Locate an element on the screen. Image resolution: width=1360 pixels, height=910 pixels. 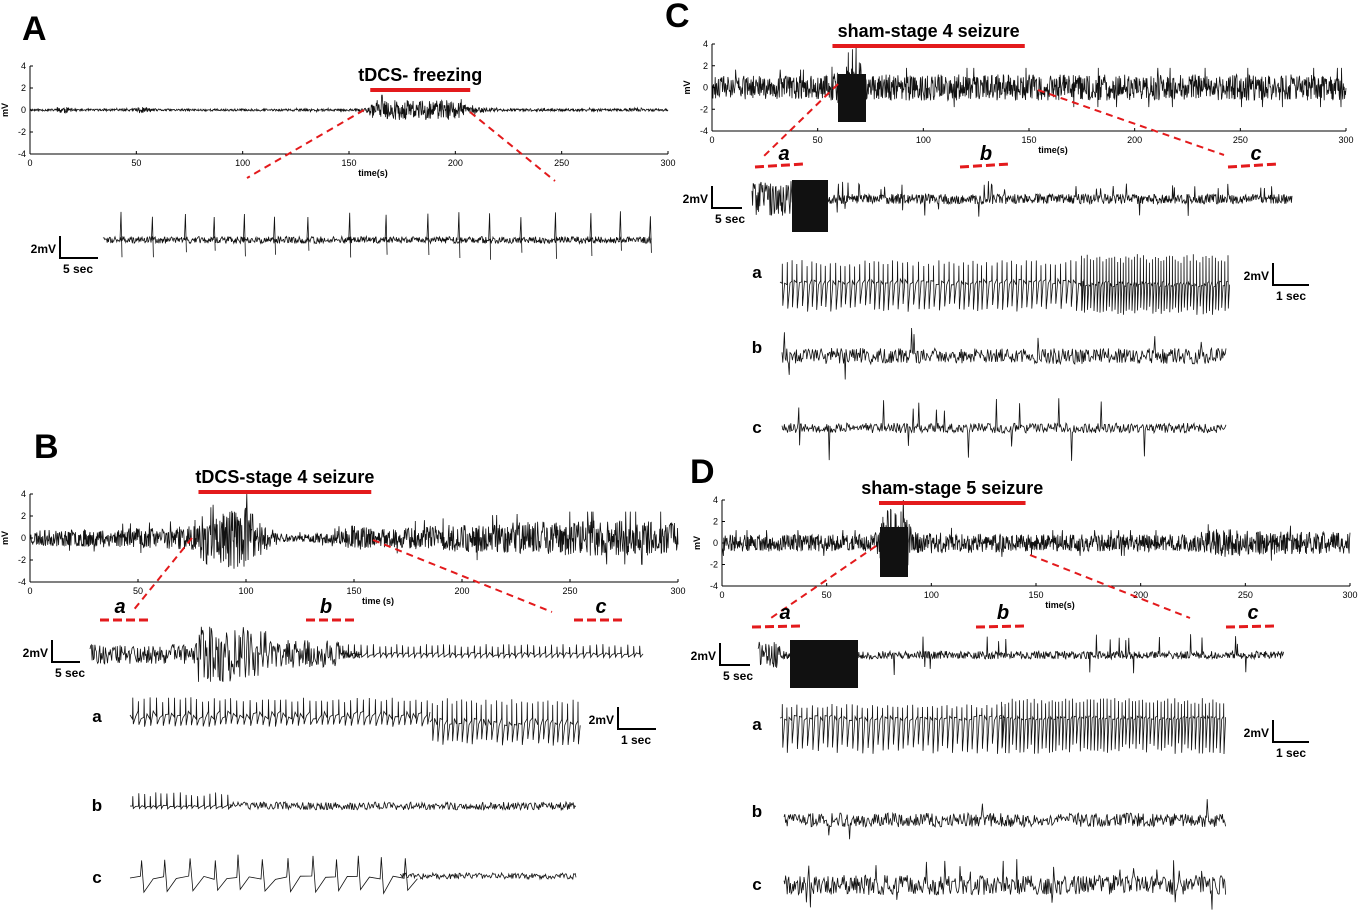
panel-letter: B is located at coordinates (46, 447).